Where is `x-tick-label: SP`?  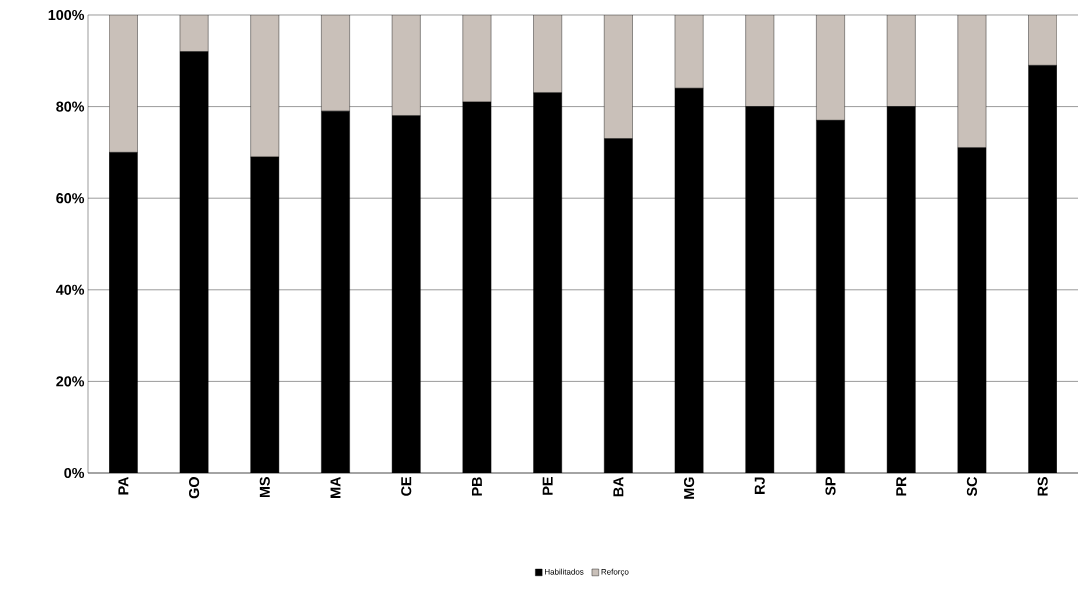 x-tick-label: SP is located at coordinates (830, 486).